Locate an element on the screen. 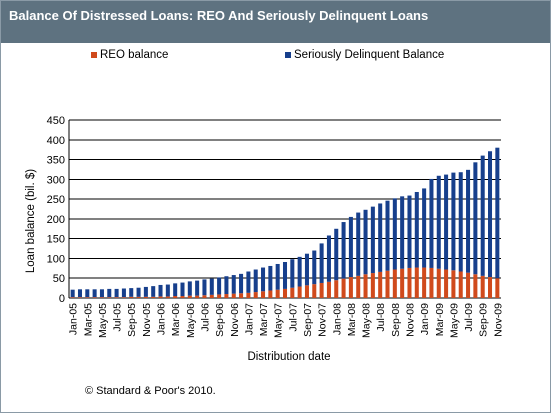 The width and height of the screenshot is (551, 413). legend-item-delinquent: Seriously Delinquent Balance is located at coordinates (364, 55).